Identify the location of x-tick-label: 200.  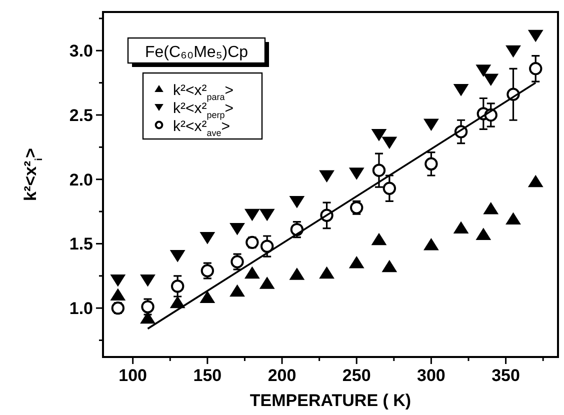
(282, 375).